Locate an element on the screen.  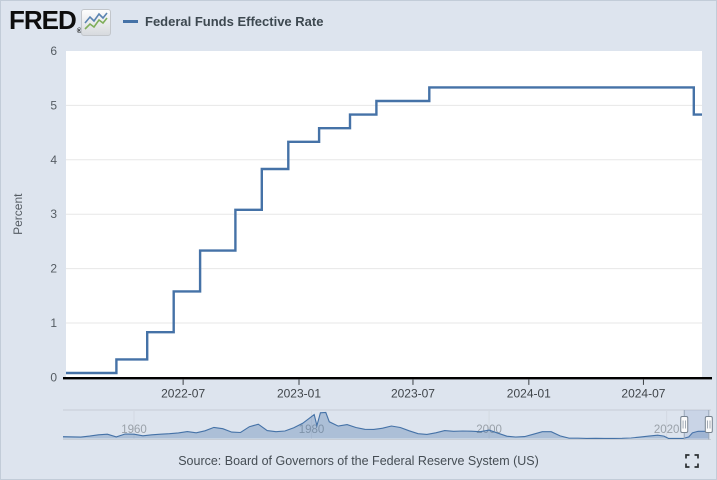
x-axis-line is located at coordinates (387, 378).